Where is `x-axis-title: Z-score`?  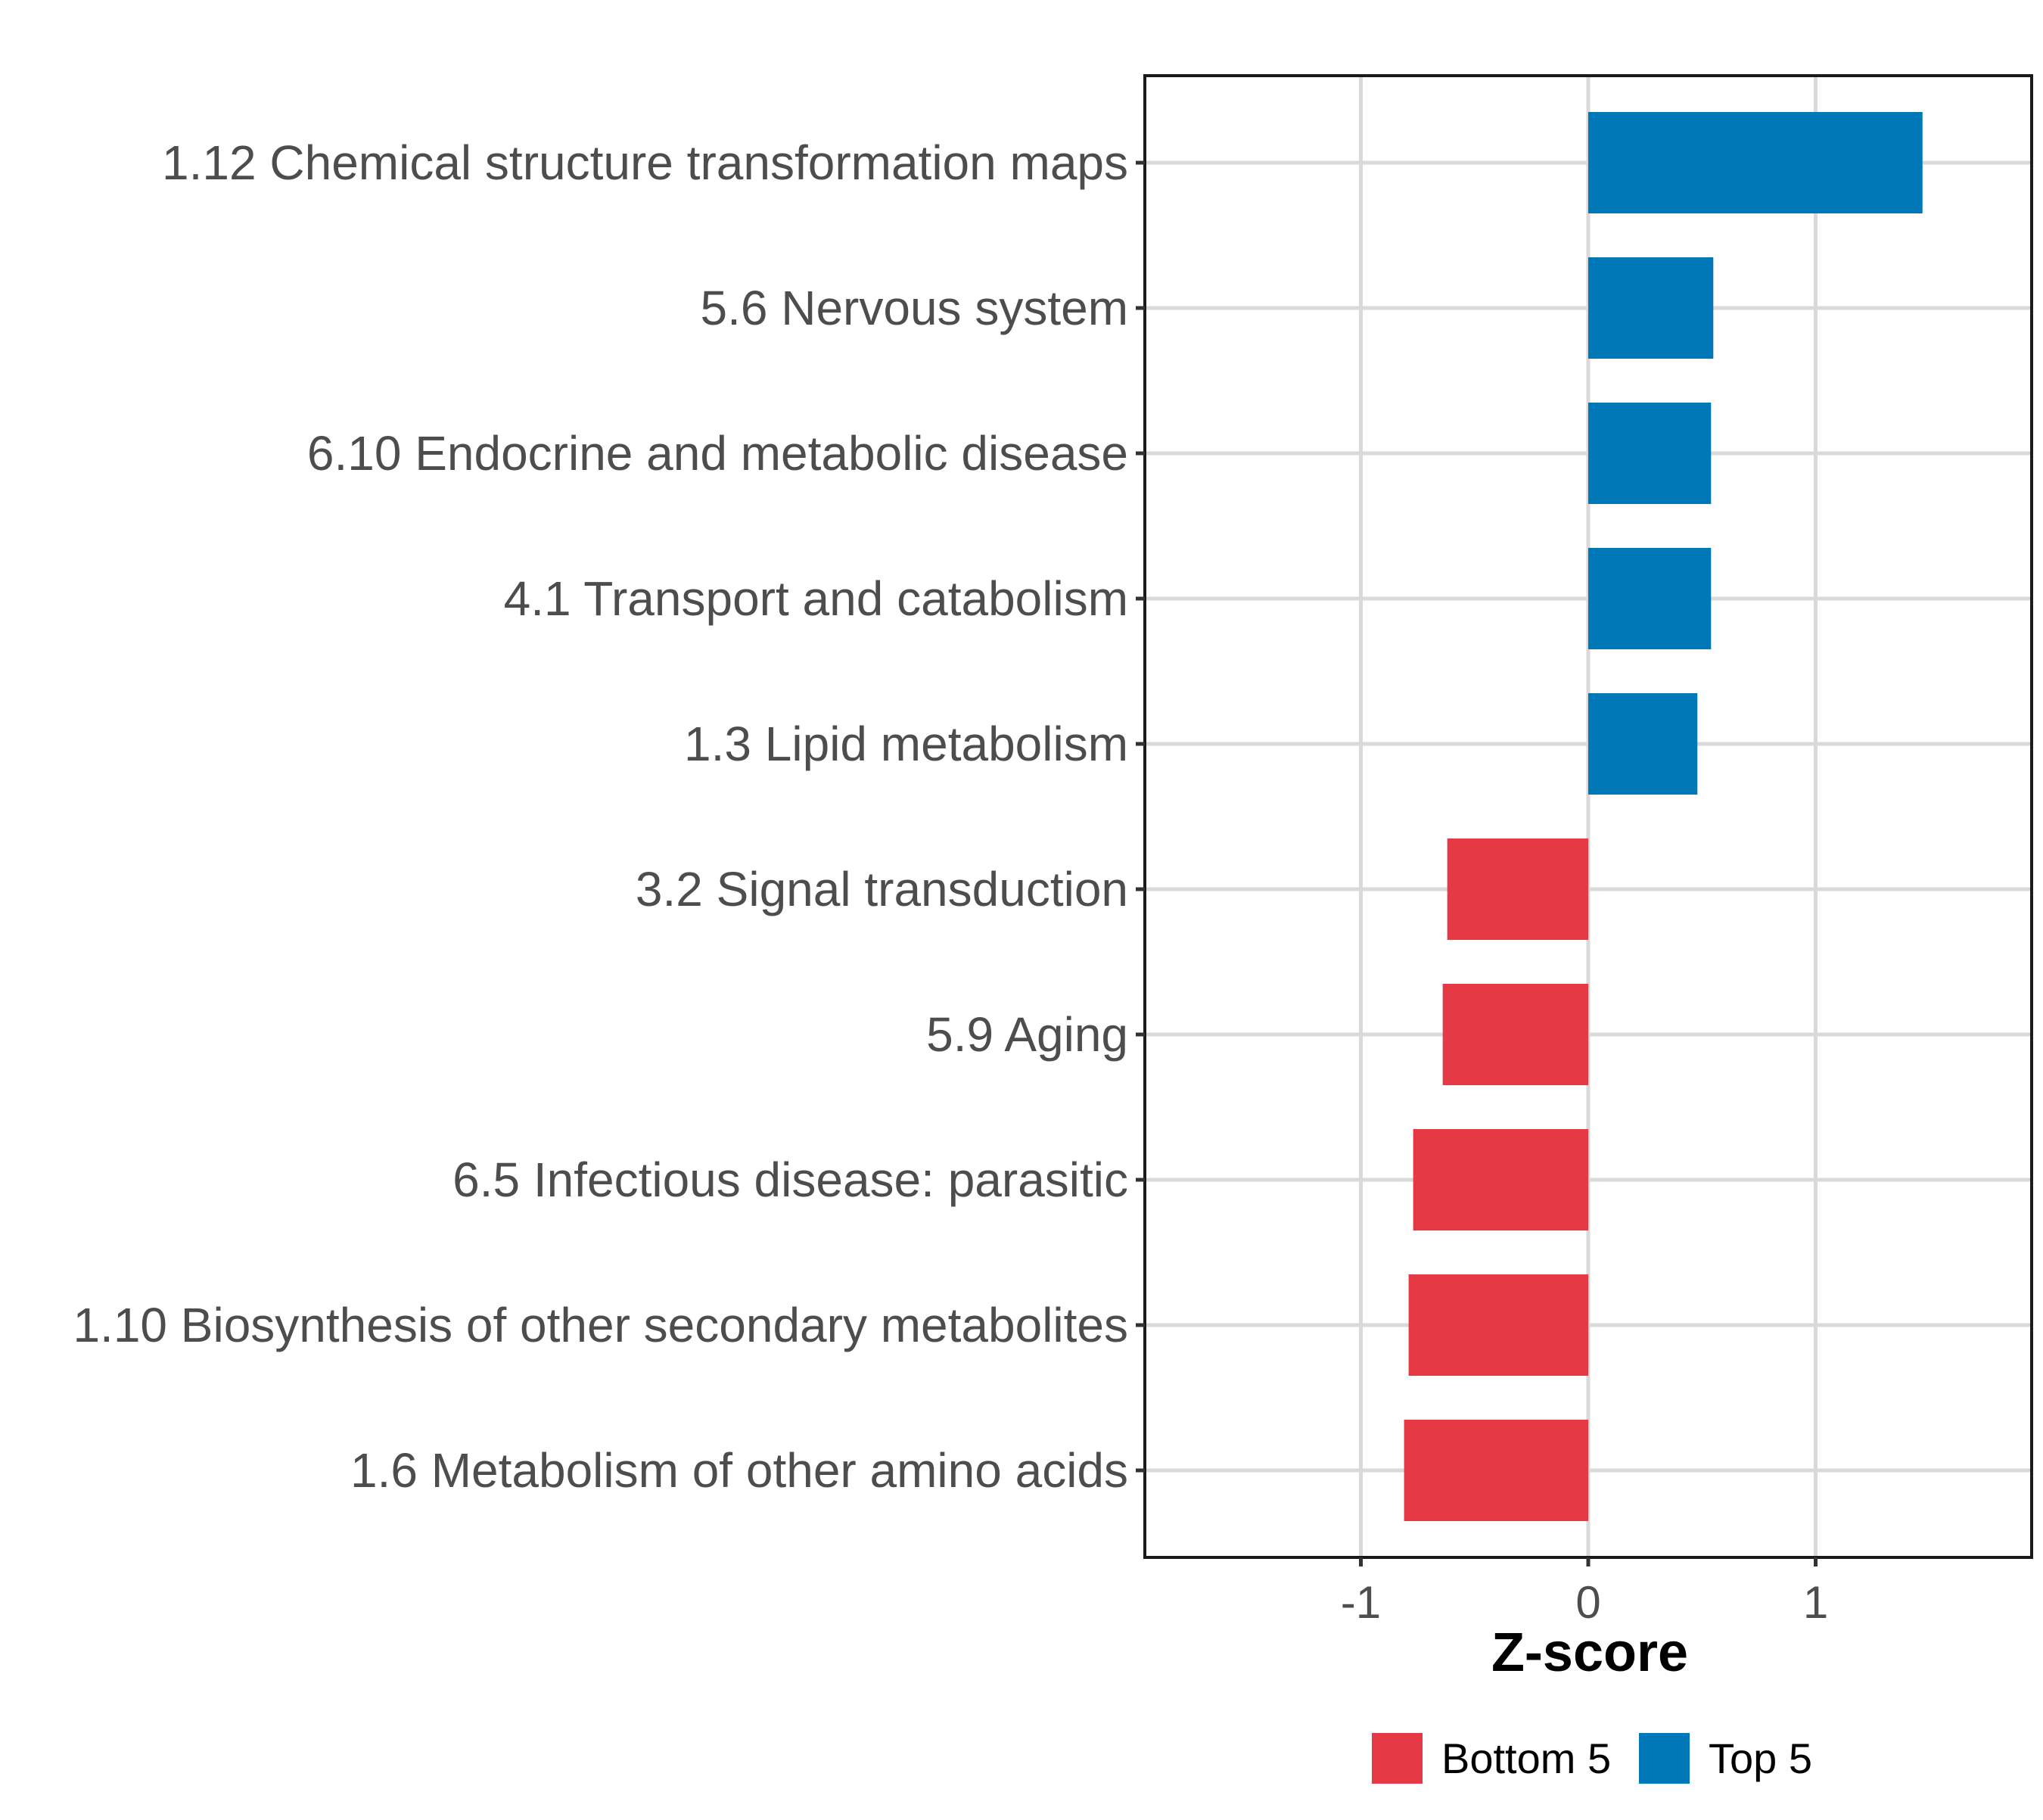
x-axis-title: Z-score is located at coordinates (1590, 1652).